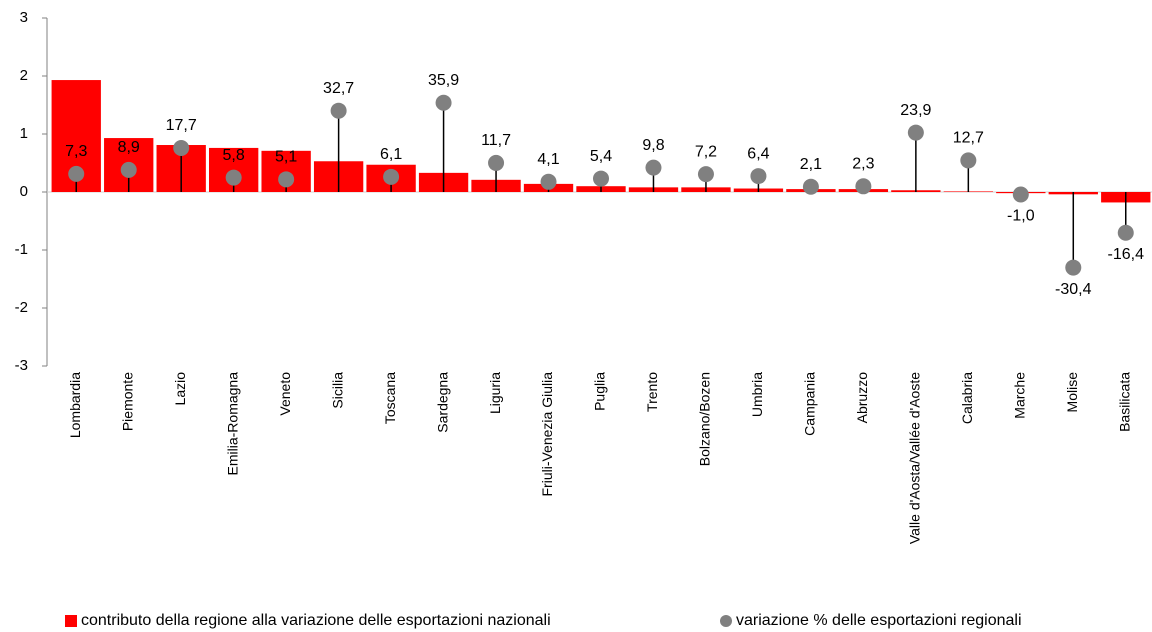 The width and height of the screenshot is (1152, 632). I want to click on data-label: 35,9, so click(443, 80).